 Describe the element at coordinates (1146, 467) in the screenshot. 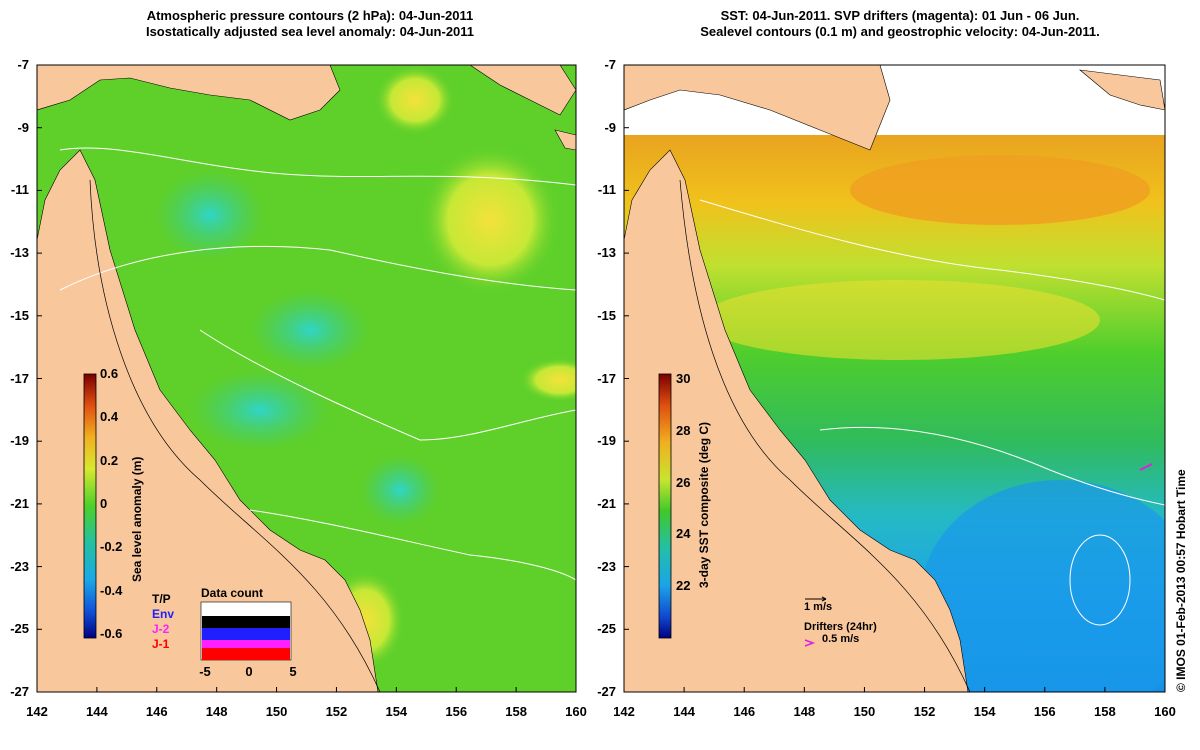

I see `right-drifter-track` at that location.